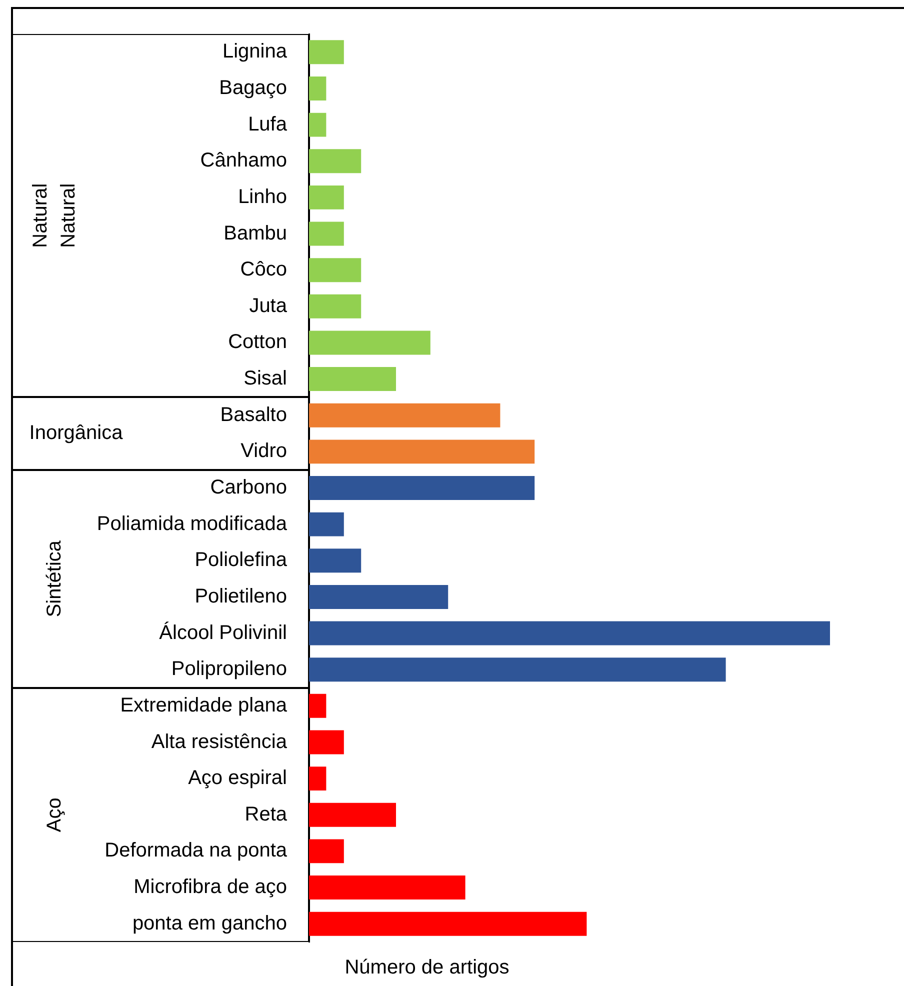  Describe the element at coordinates (266, 814) in the screenshot. I see `y-tick-label: Reta` at that location.